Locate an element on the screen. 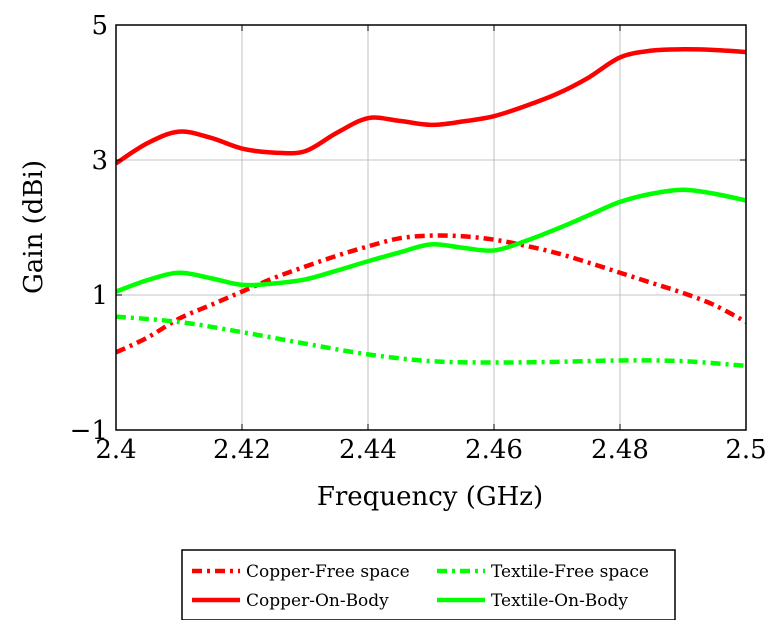 This screenshot has height=620, width=767. x-tick-label: 2.5 is located at coordinates (745, 450).